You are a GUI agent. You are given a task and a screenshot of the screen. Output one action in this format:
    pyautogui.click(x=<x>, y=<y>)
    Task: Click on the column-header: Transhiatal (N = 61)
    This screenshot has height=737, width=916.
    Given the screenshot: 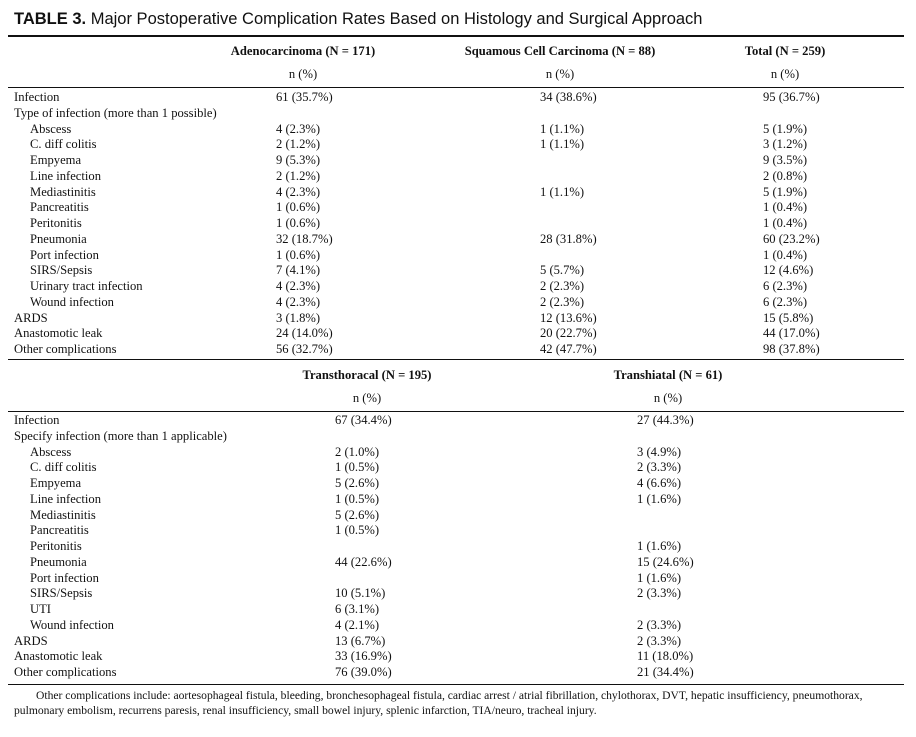 What is the action you would take?
    pyautogui.click(x=668, y=375)
    